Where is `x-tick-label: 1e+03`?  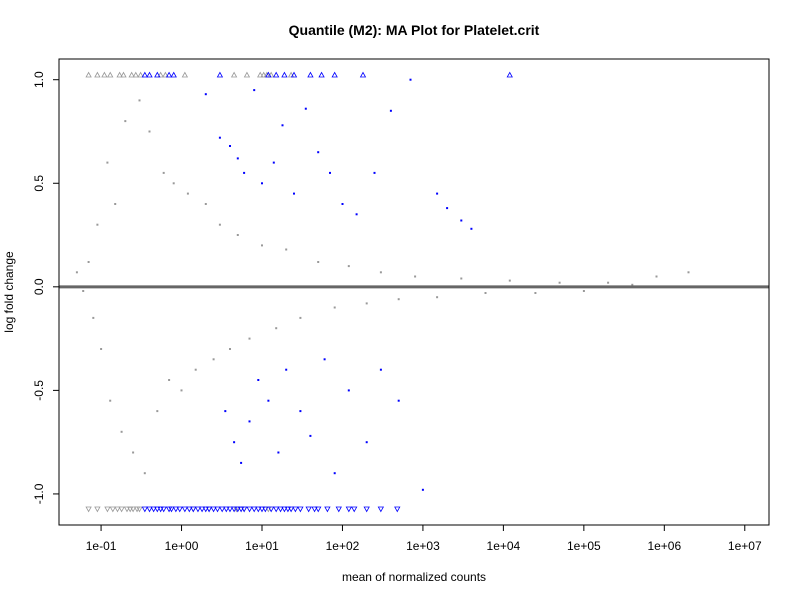
x-tick-label: 1e+03 is located at coordinates (423, 546).